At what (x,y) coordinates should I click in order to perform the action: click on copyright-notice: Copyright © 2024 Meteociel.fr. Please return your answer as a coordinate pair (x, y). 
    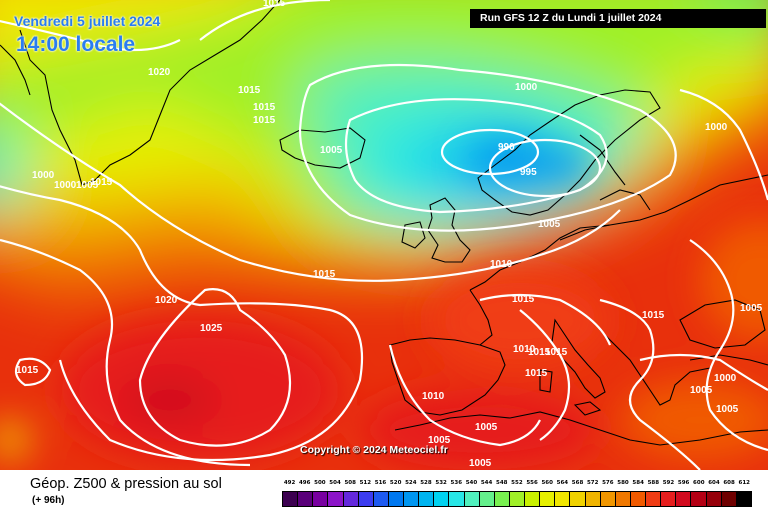
    Looking at the image, I should click on (374, 450).